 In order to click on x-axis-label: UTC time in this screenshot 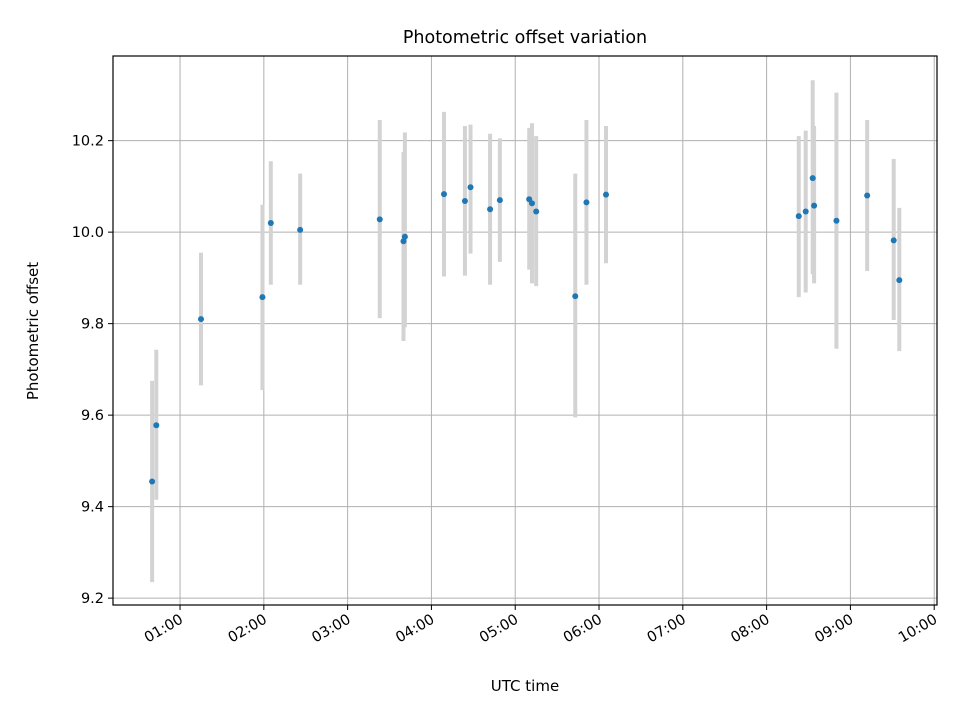, I will do `click(525, 686)`.